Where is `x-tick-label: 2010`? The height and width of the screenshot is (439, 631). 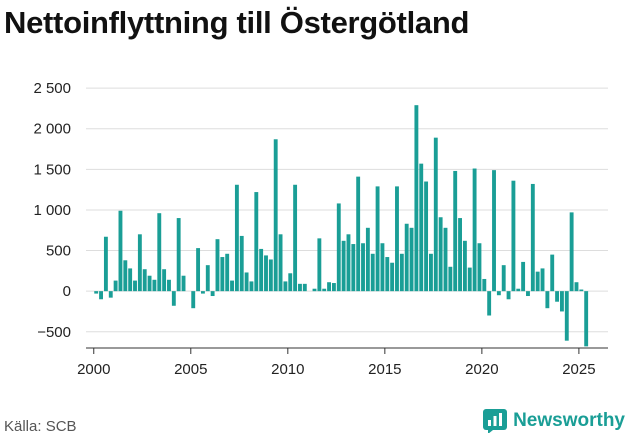
x-tick-label: 2010 is located at coordinates (287, 369).